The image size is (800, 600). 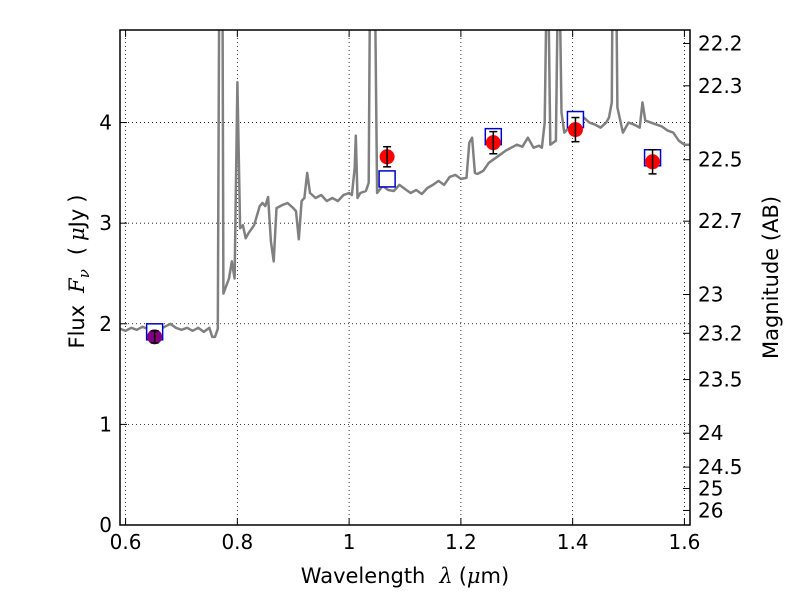 I want to click on right-tick-label: 25, so click(x=710, y=488).